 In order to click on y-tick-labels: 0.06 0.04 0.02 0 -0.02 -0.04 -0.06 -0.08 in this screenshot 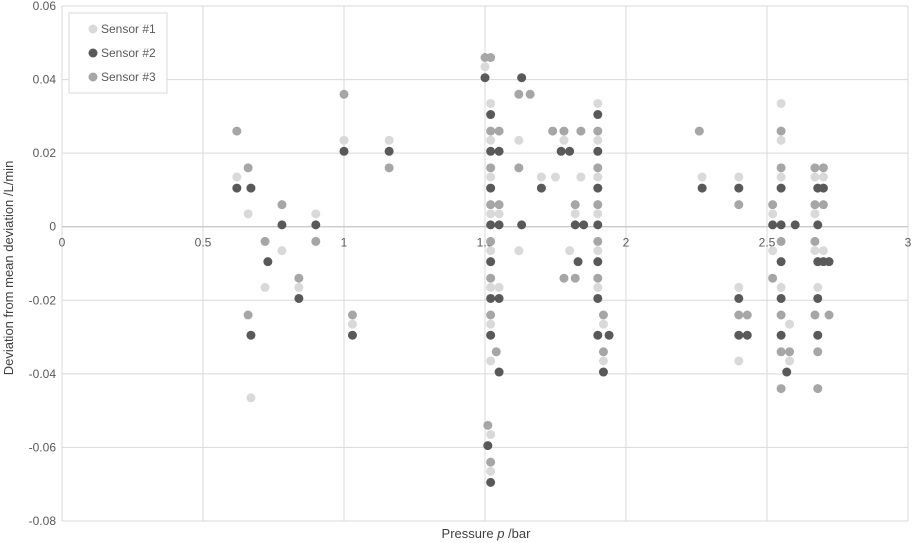, I will do `click(43, 264)`.